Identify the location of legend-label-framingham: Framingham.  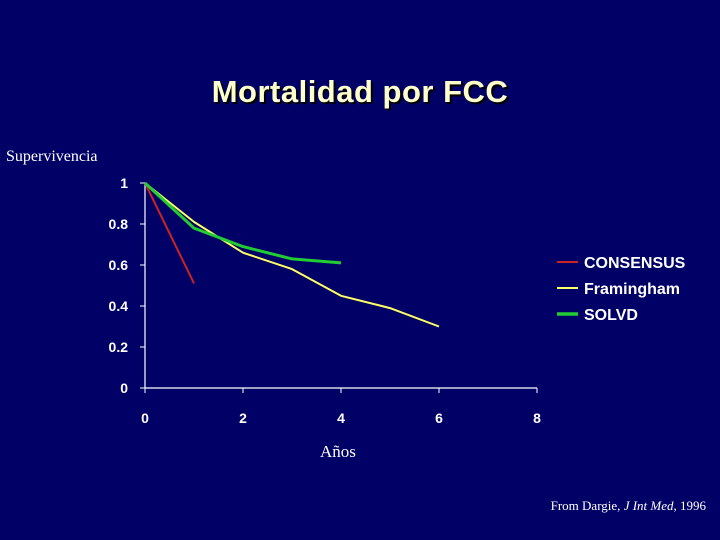
(632, 289).